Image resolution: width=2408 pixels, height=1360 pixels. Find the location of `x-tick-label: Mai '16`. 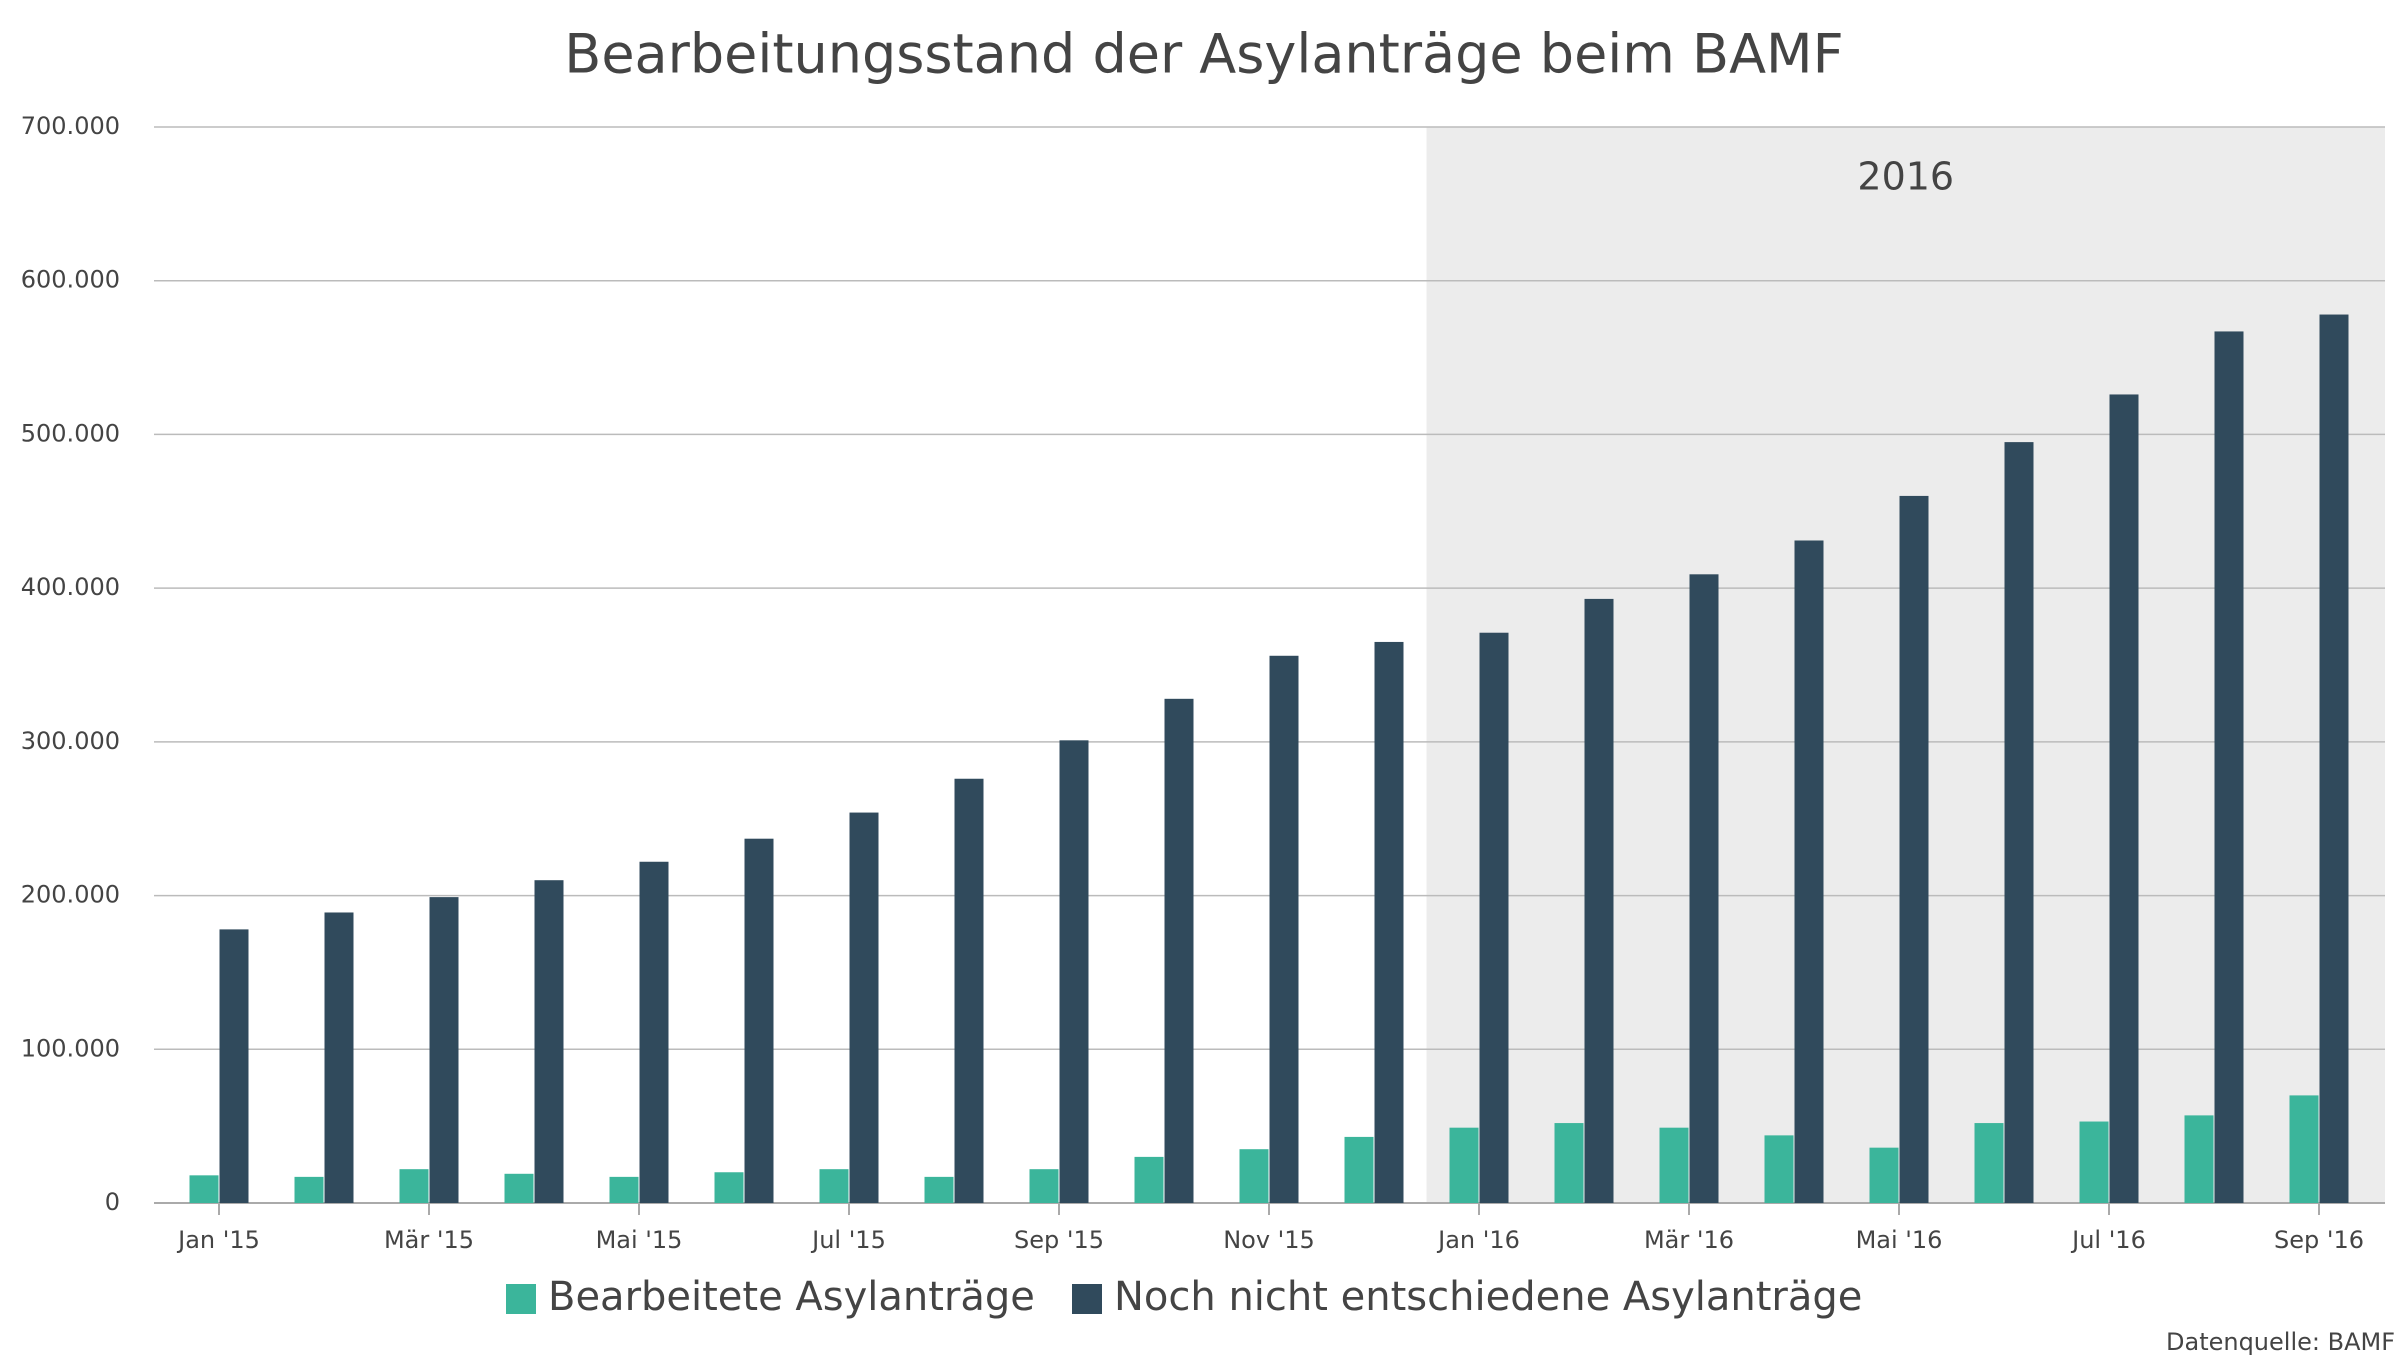

x-tick-label: Mai '16 is located at coordinates (1899, 1240).